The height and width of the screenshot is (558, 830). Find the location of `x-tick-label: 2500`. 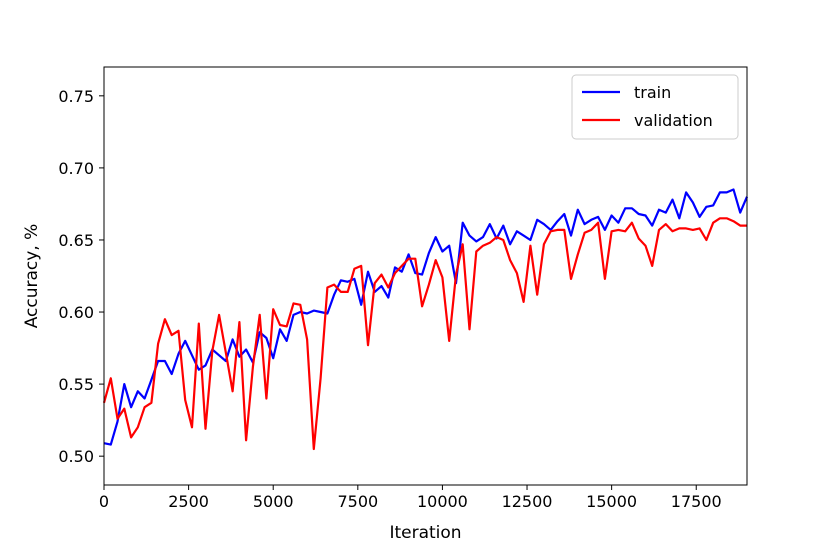

x-tick-label: 2500 is located at coordinates (188, 501).